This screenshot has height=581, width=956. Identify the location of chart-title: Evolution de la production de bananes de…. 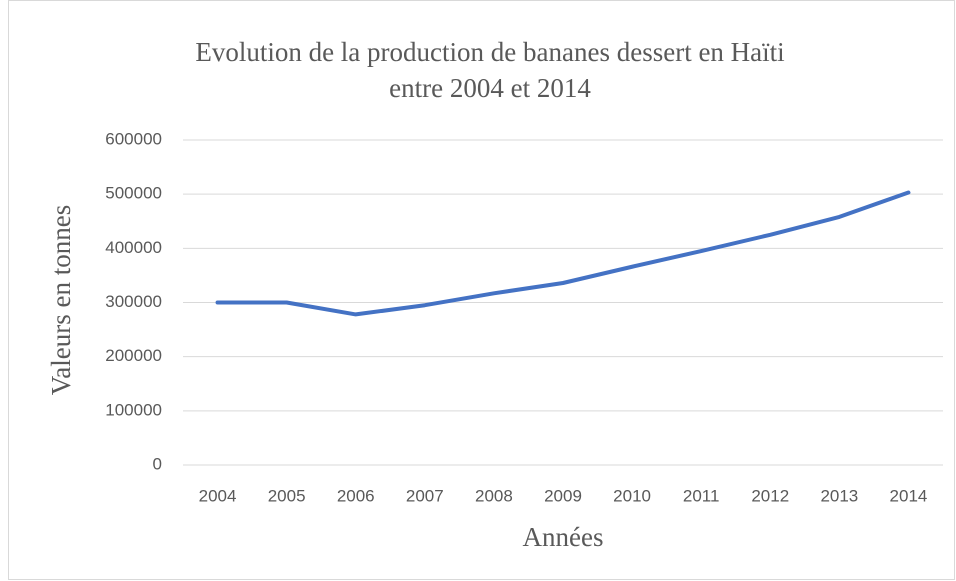
(489, 52).